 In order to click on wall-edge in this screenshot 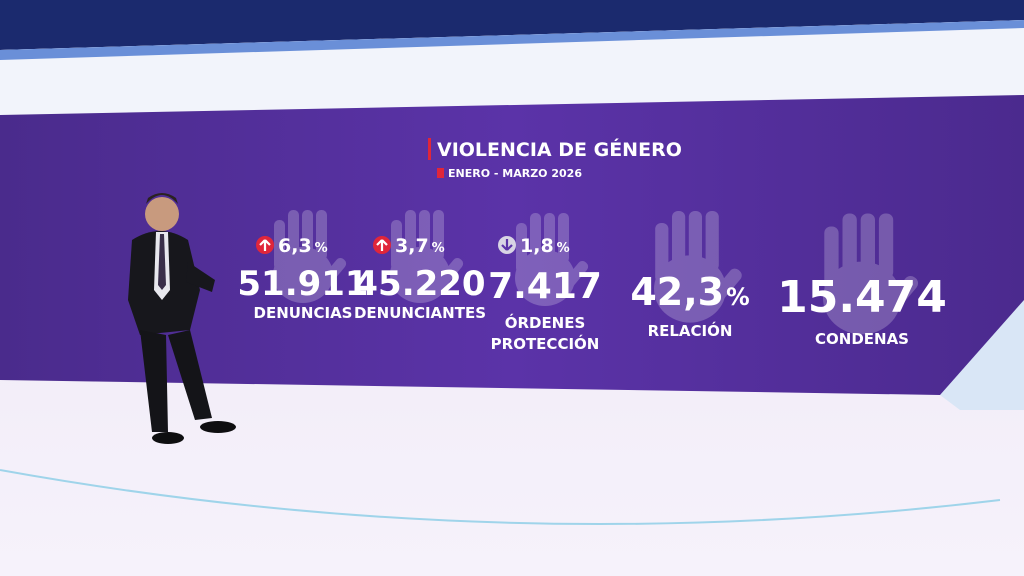, I will do `click(982, 355)`.